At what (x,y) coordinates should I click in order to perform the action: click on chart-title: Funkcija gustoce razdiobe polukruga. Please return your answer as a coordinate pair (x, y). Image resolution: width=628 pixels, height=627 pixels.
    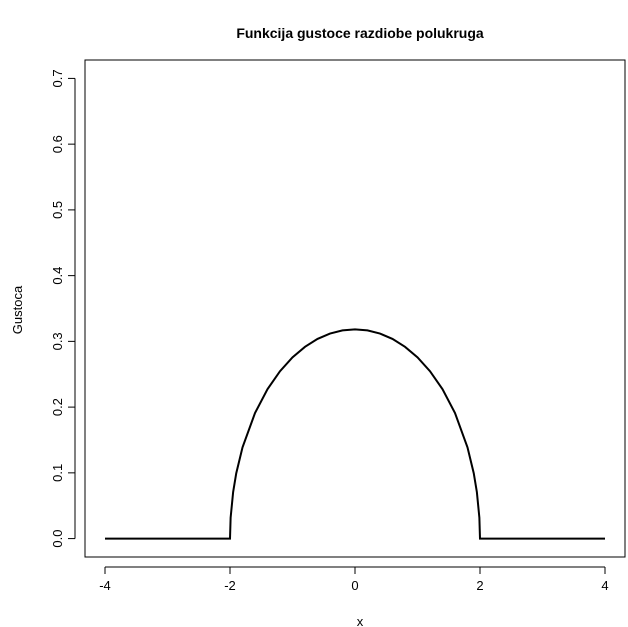
    Looking at the image, I should click on (360, 33).